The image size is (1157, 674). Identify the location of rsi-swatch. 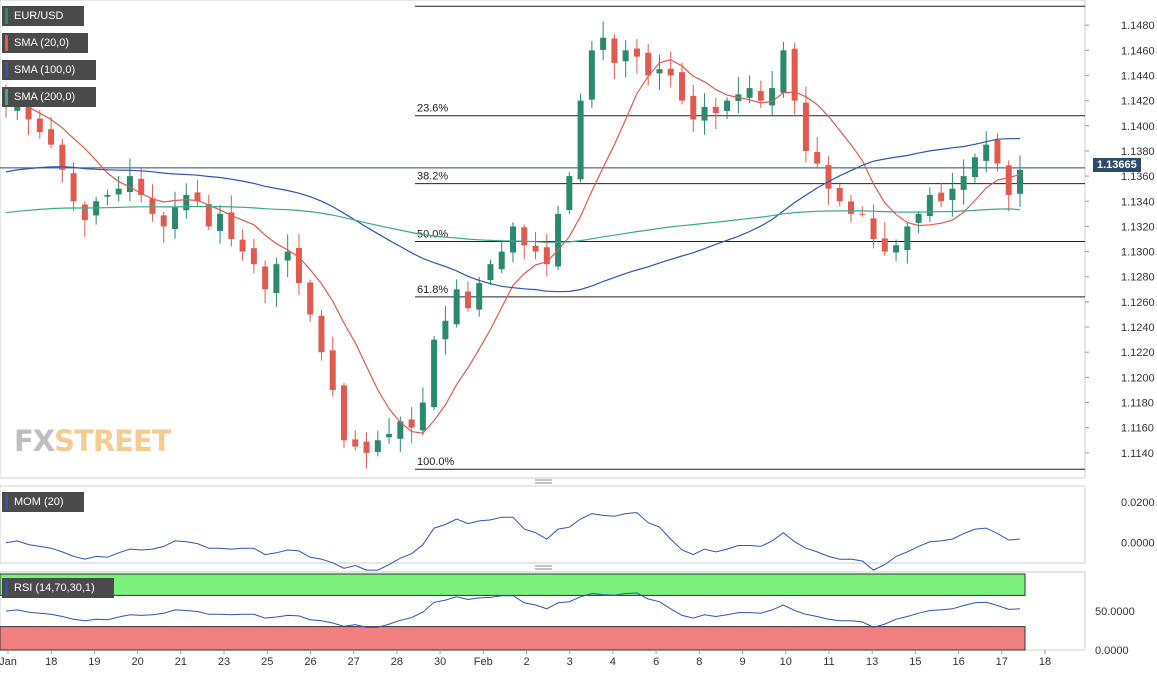
(6, 588).